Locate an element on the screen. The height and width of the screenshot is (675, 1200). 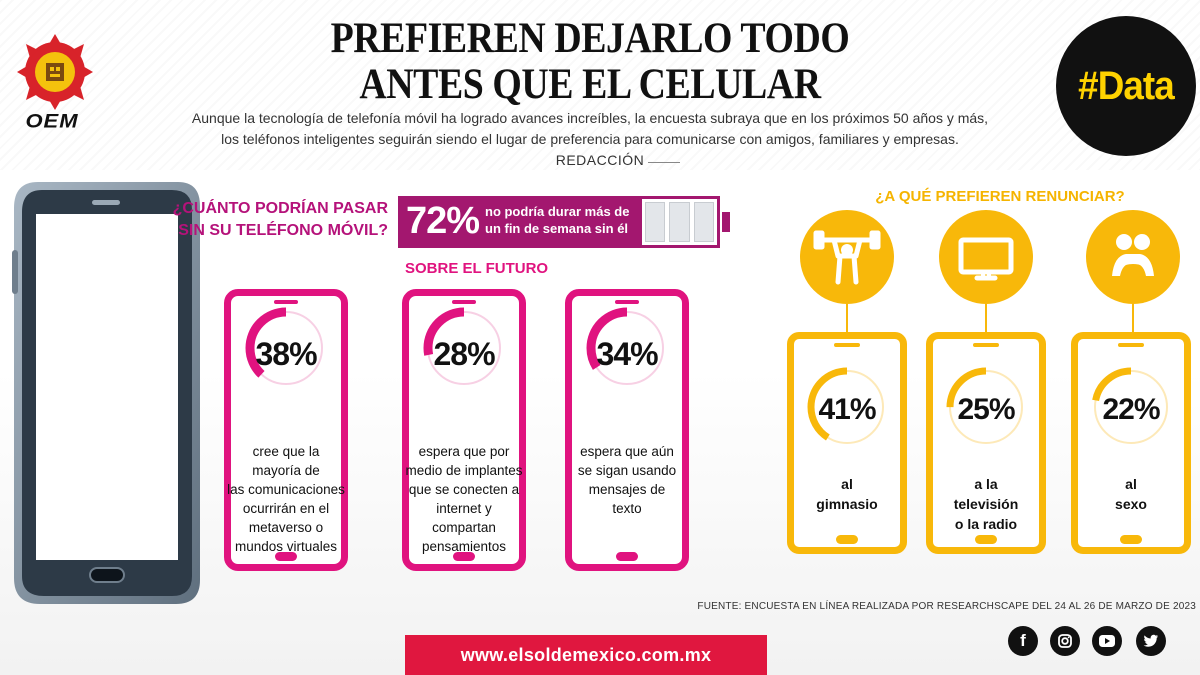
description-line: internet y compartan is located at coordinates (464, 518).